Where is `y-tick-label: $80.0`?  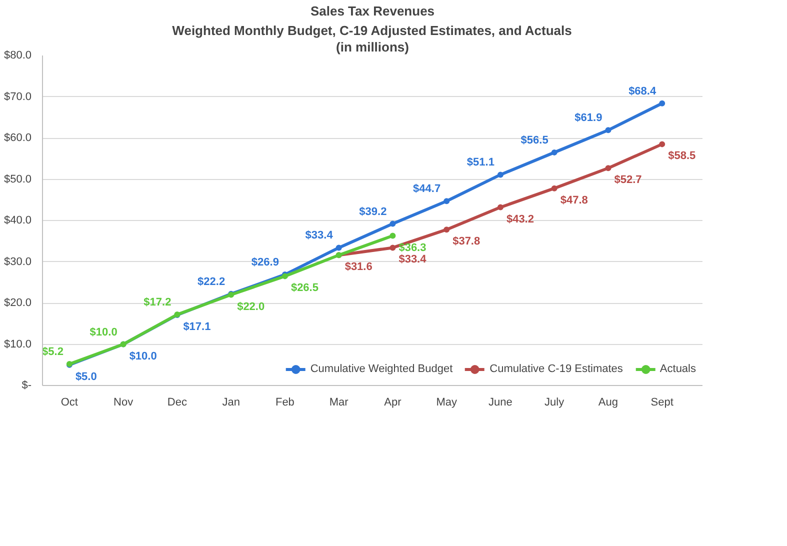 y-tick-label: $80.0 is located at coordinates (18, 56).